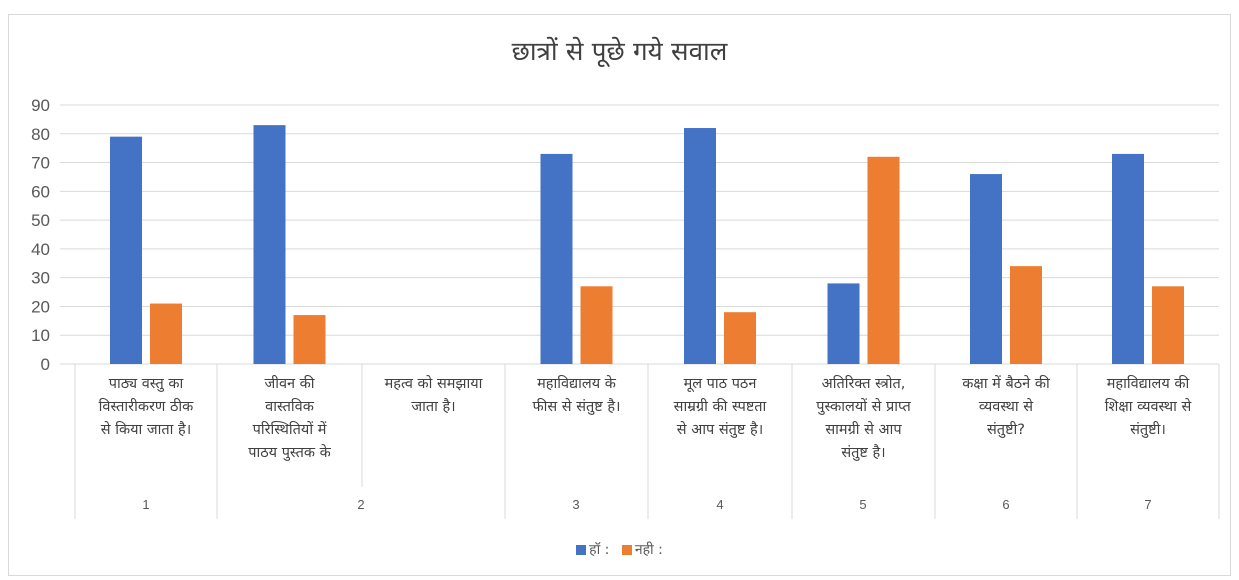  What do you see at coordinates (40, 335) in the screenshot?
I see `y-tick-label: 10` at bounding box center [40, 335].